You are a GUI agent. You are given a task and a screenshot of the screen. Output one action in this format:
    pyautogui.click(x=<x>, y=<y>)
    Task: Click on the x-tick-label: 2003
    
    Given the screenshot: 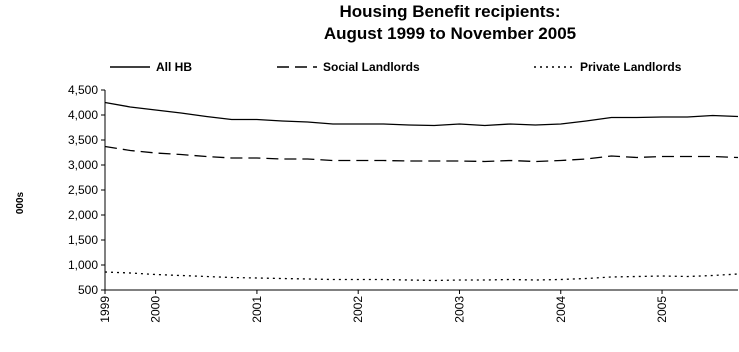 What is the action you would take?
    pyautogui.click(x=460, y=309)
    